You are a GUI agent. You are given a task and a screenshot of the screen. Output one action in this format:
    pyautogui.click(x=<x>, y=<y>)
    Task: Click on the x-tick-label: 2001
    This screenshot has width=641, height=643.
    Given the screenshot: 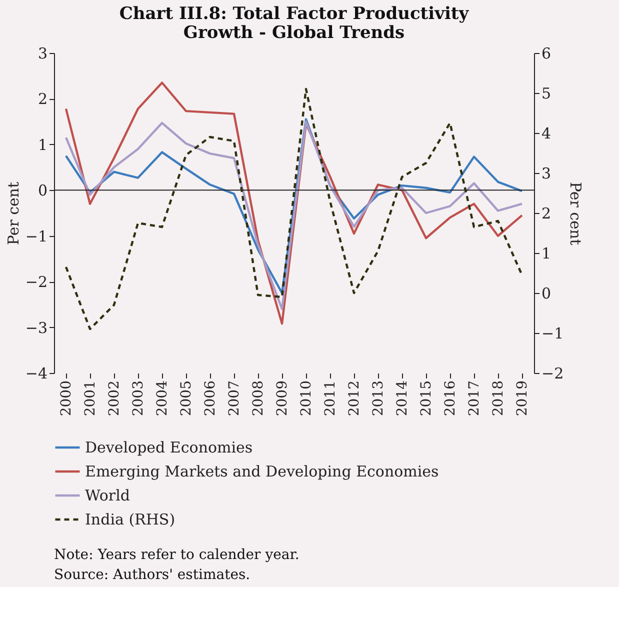 What is the action you would take?
    pyautogui.click(x=90, y=398)
    